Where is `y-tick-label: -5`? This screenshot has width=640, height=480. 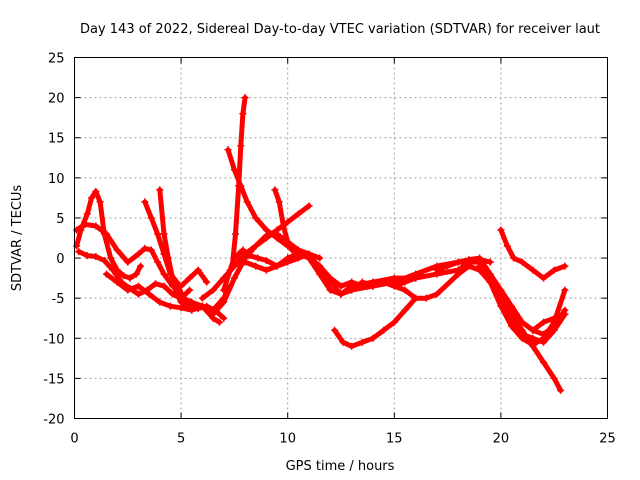
y-tick-label: -5 is located at coordinates (58, 299).